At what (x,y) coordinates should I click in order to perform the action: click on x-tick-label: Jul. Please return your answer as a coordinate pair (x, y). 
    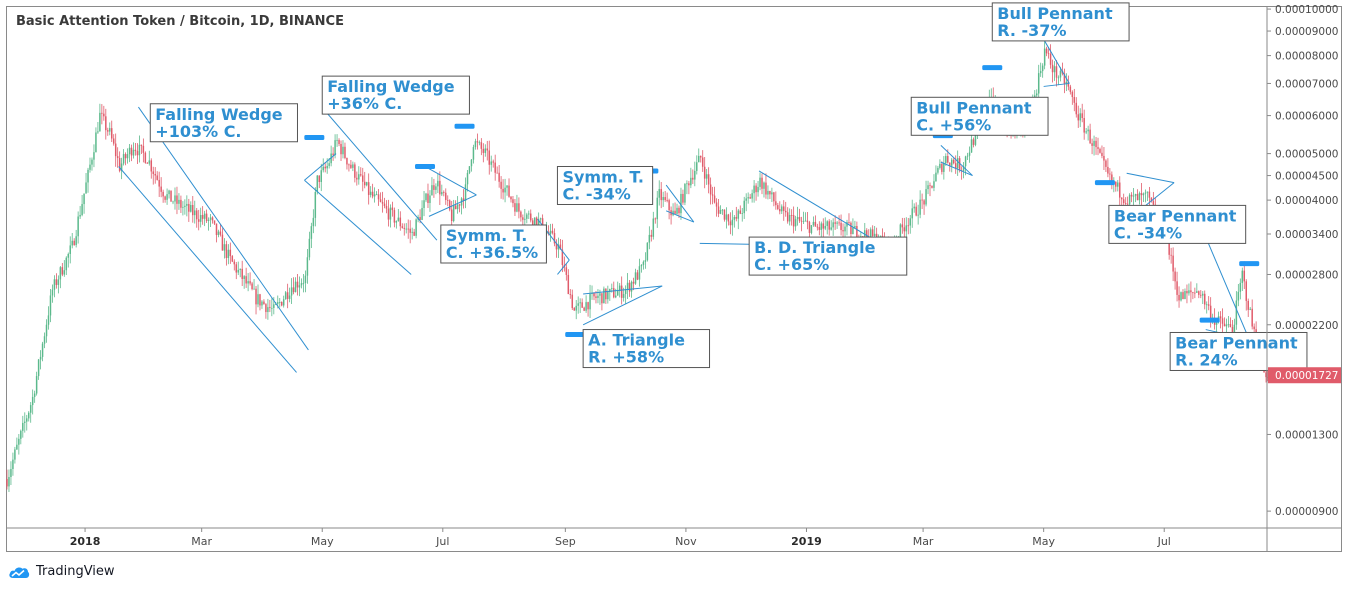
    Looking at the image, I should click on (1164, 541).